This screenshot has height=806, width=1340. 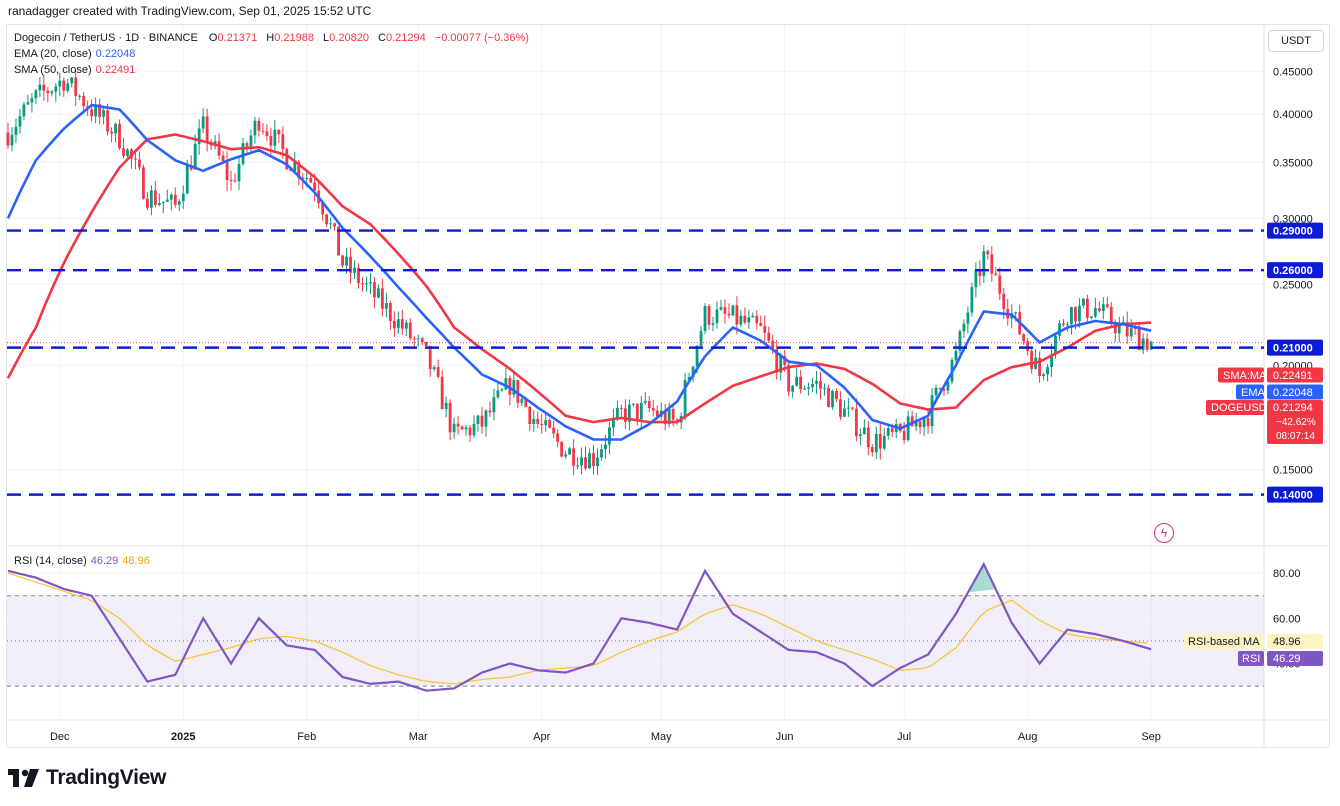 What do you see at coordinates (115, 54) in the screenshot?
I see `ema-value: 0.22048` at bounding box center [115, 54].